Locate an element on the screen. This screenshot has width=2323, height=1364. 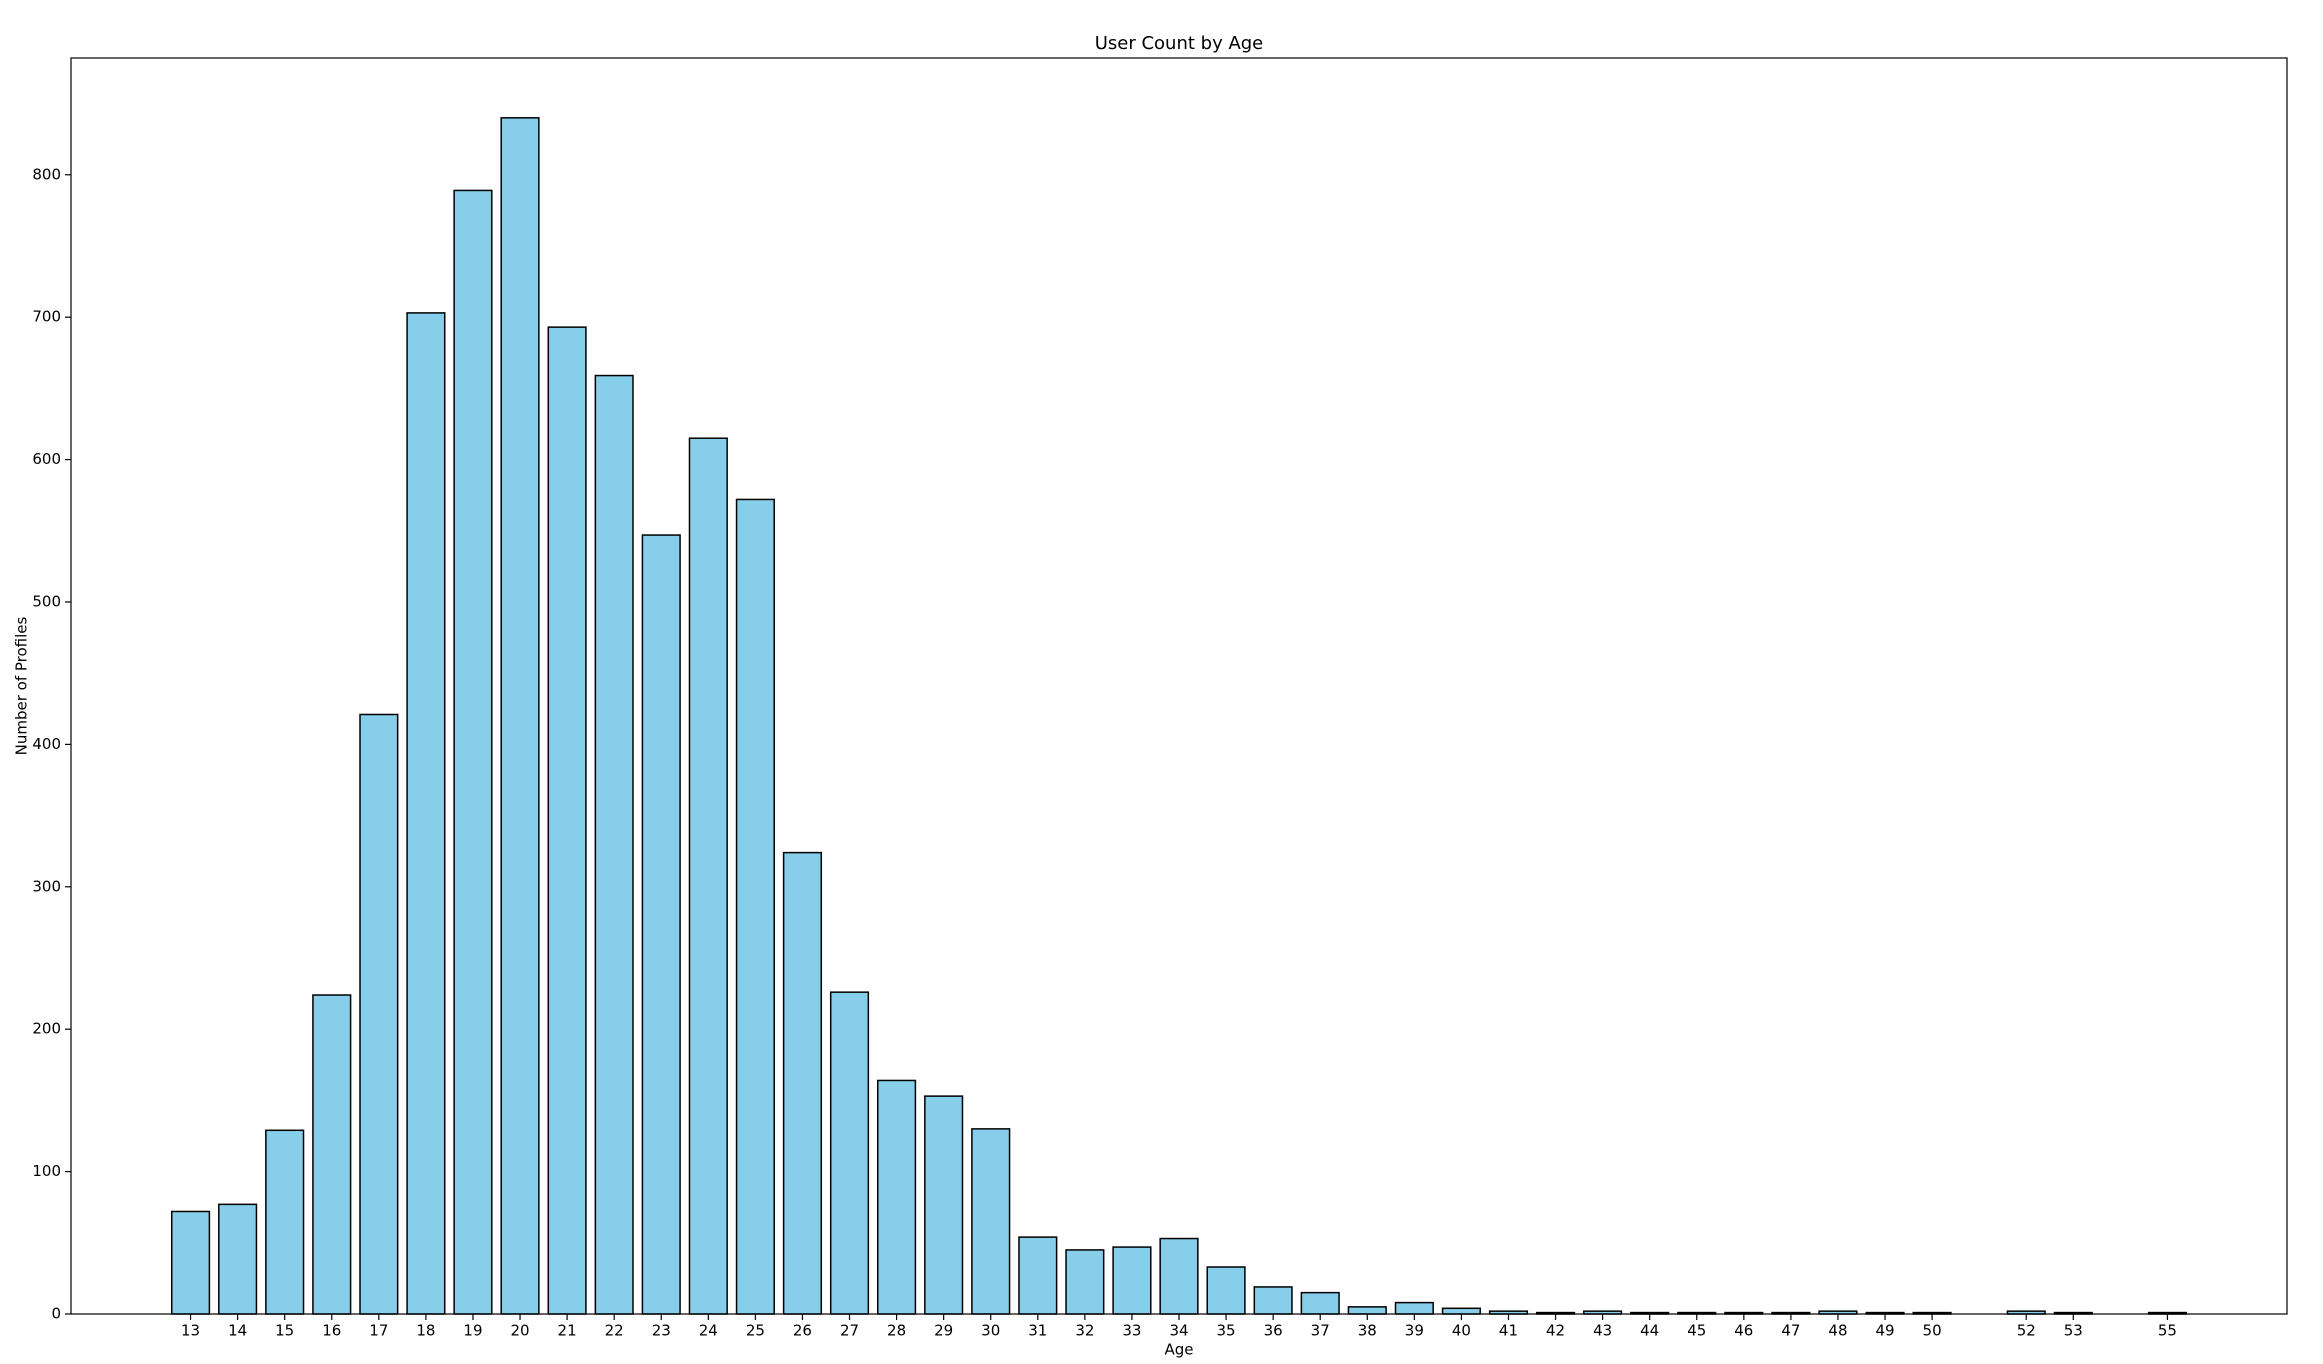
x-tick-label: 25 is located at coordinates (755, 1331).